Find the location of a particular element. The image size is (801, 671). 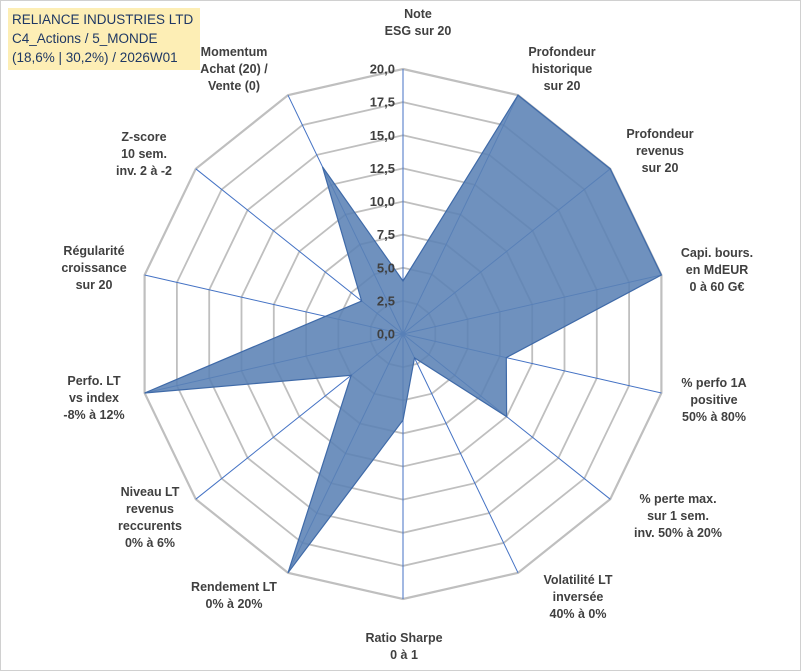

axis-label-13: Momentum Achat (20) / Vente (0) is located at coordinates (234, 69).